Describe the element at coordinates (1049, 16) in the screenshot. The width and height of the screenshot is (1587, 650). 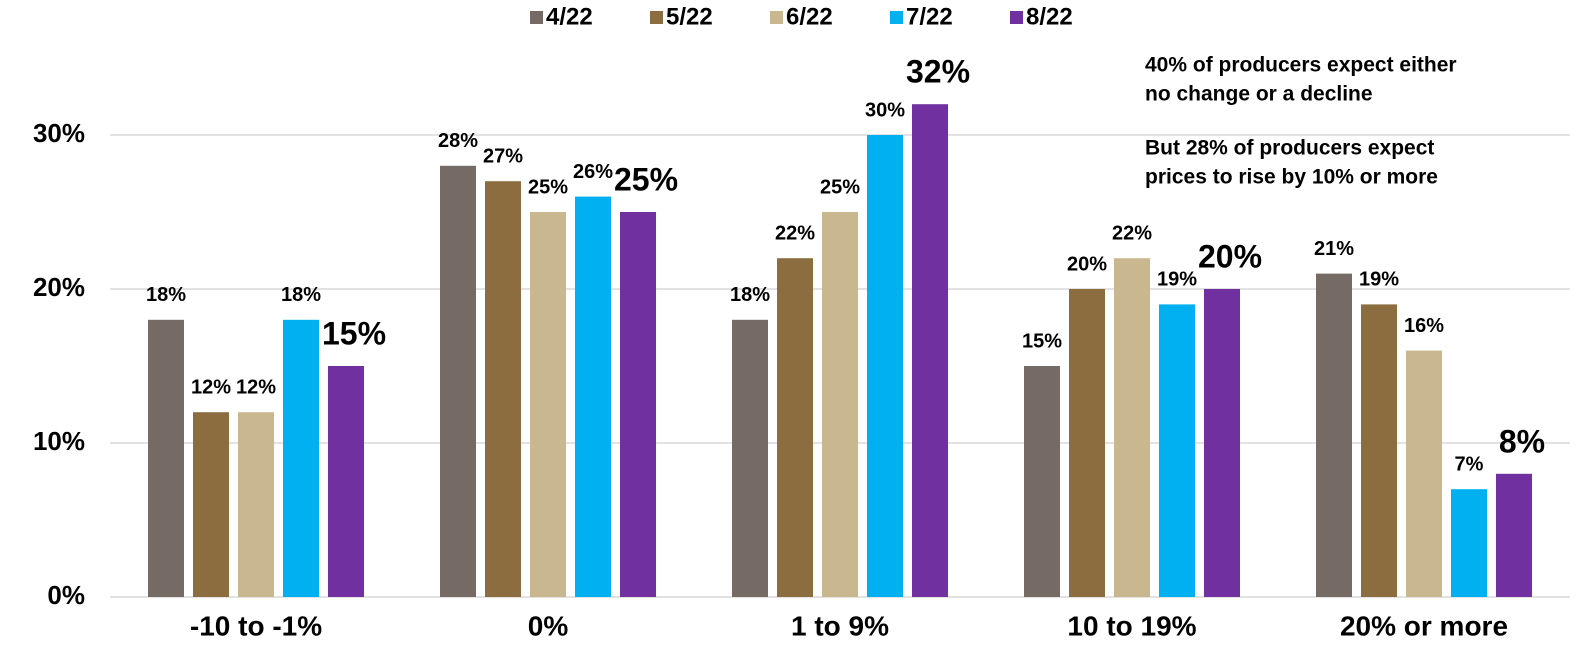
I see `legend-label: 8/22` at that location.